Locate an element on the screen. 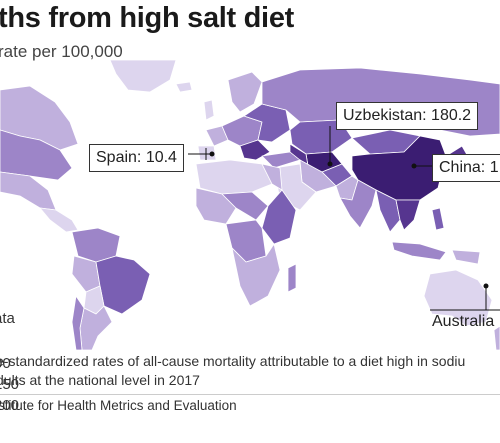  legend-tier-2: 150 is located at coordinates (10, 384).